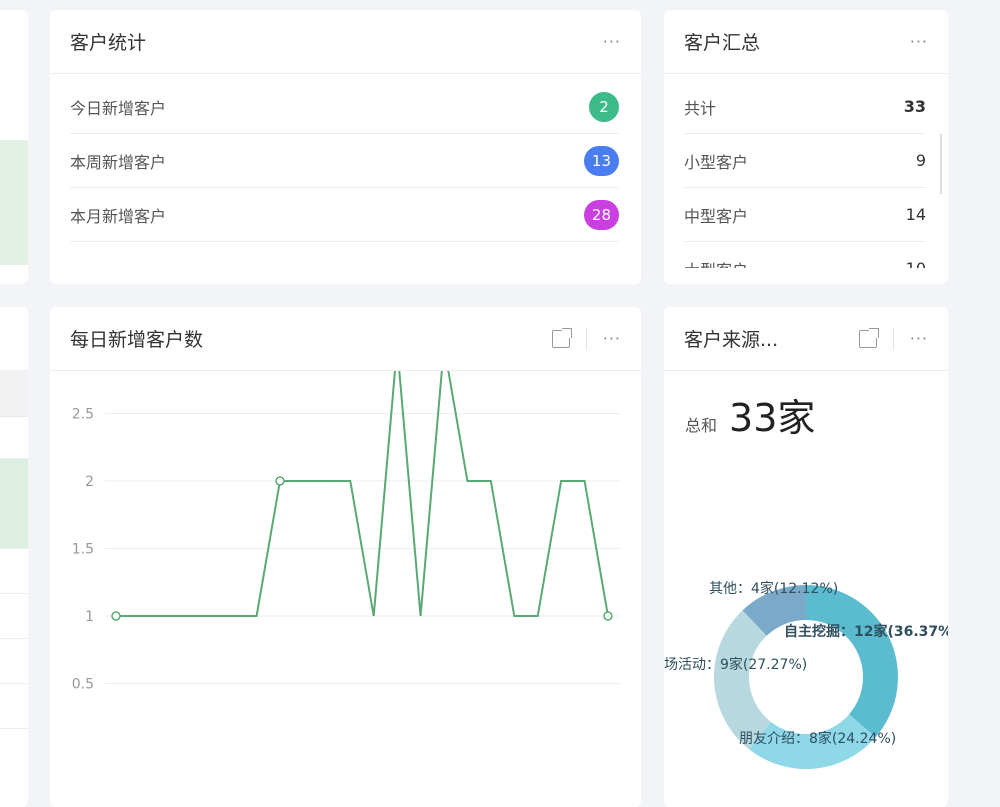  I want to click on card-title: 客户汇总, so click(722, 43).